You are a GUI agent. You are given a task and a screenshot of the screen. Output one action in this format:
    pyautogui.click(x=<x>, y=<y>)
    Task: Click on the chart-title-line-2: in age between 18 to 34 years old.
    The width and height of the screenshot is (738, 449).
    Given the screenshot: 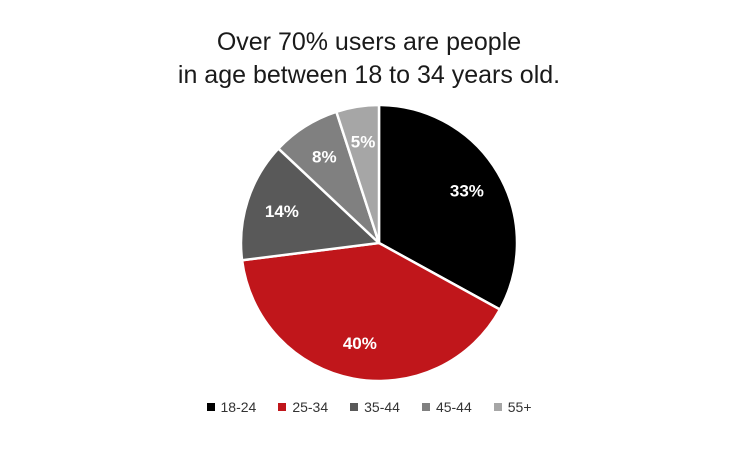 What is the action you would take?
    pyautogui.click(x=369, y=75)
    